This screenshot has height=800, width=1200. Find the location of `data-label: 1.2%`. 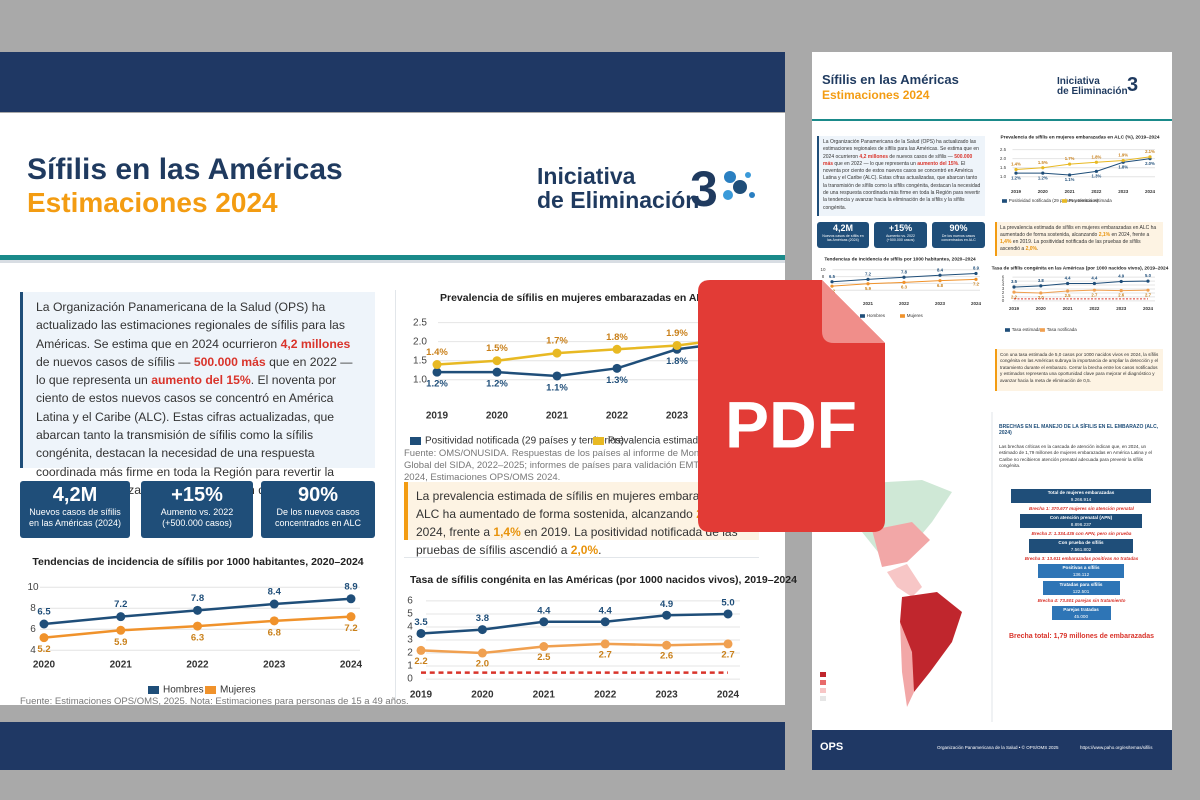

data-label: 1.2% is located at coordinates (497, 384).